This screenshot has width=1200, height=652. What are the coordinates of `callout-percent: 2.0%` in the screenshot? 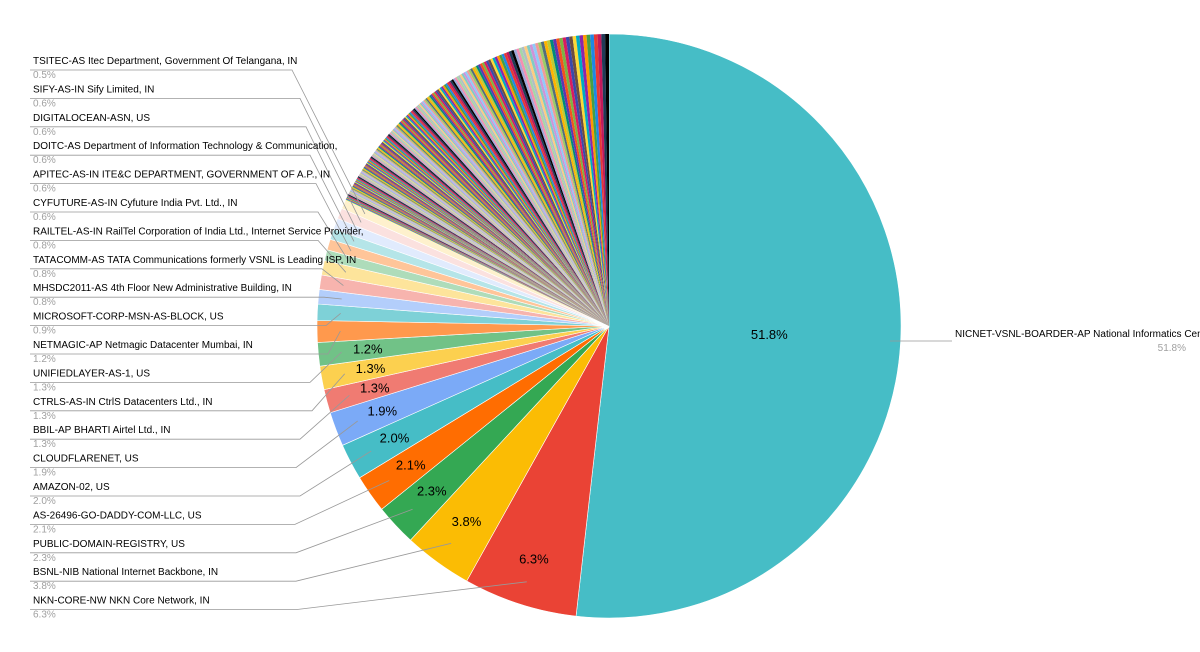 It's located at (44, 501).